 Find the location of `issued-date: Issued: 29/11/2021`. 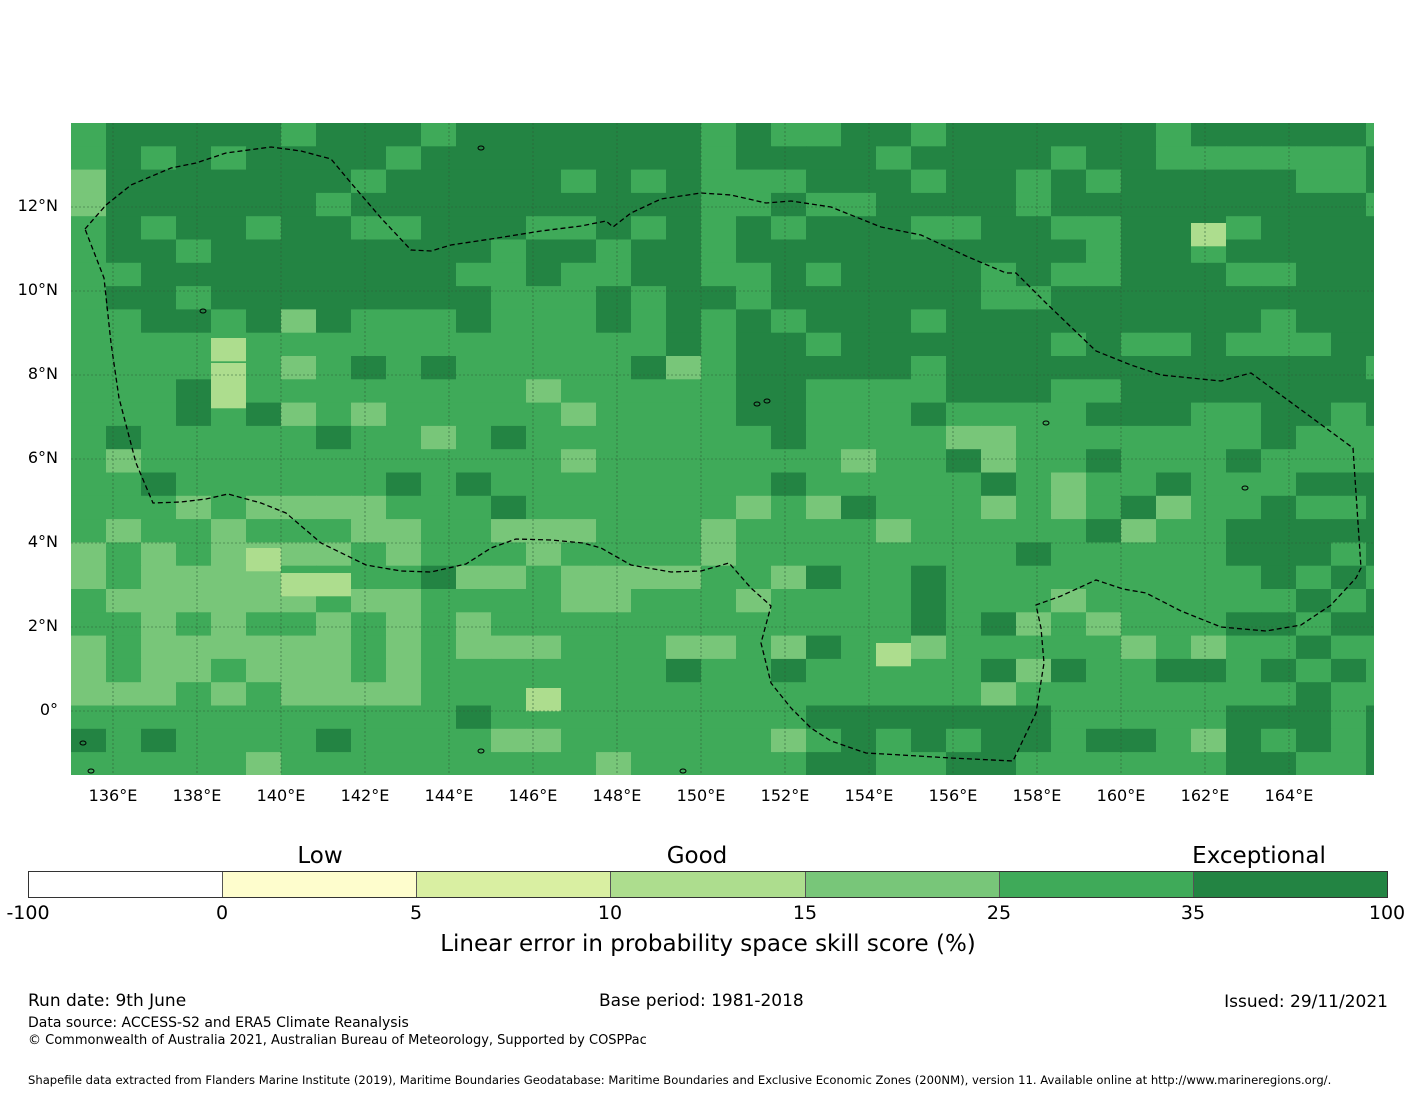

issued-date: Issued: 29/11/2021 is located at coordinates (1306, 1002).